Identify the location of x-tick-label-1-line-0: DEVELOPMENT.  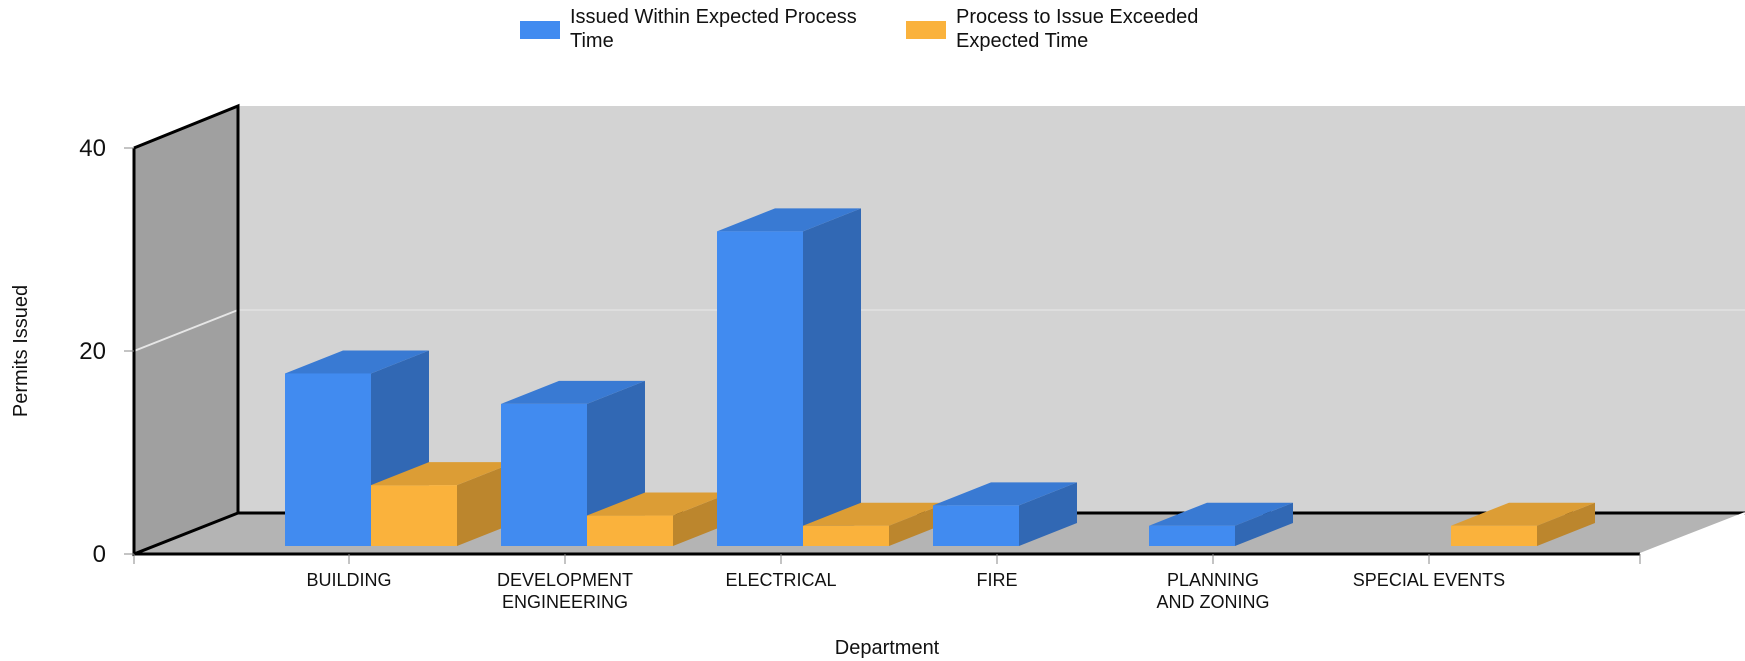
(565, 580).